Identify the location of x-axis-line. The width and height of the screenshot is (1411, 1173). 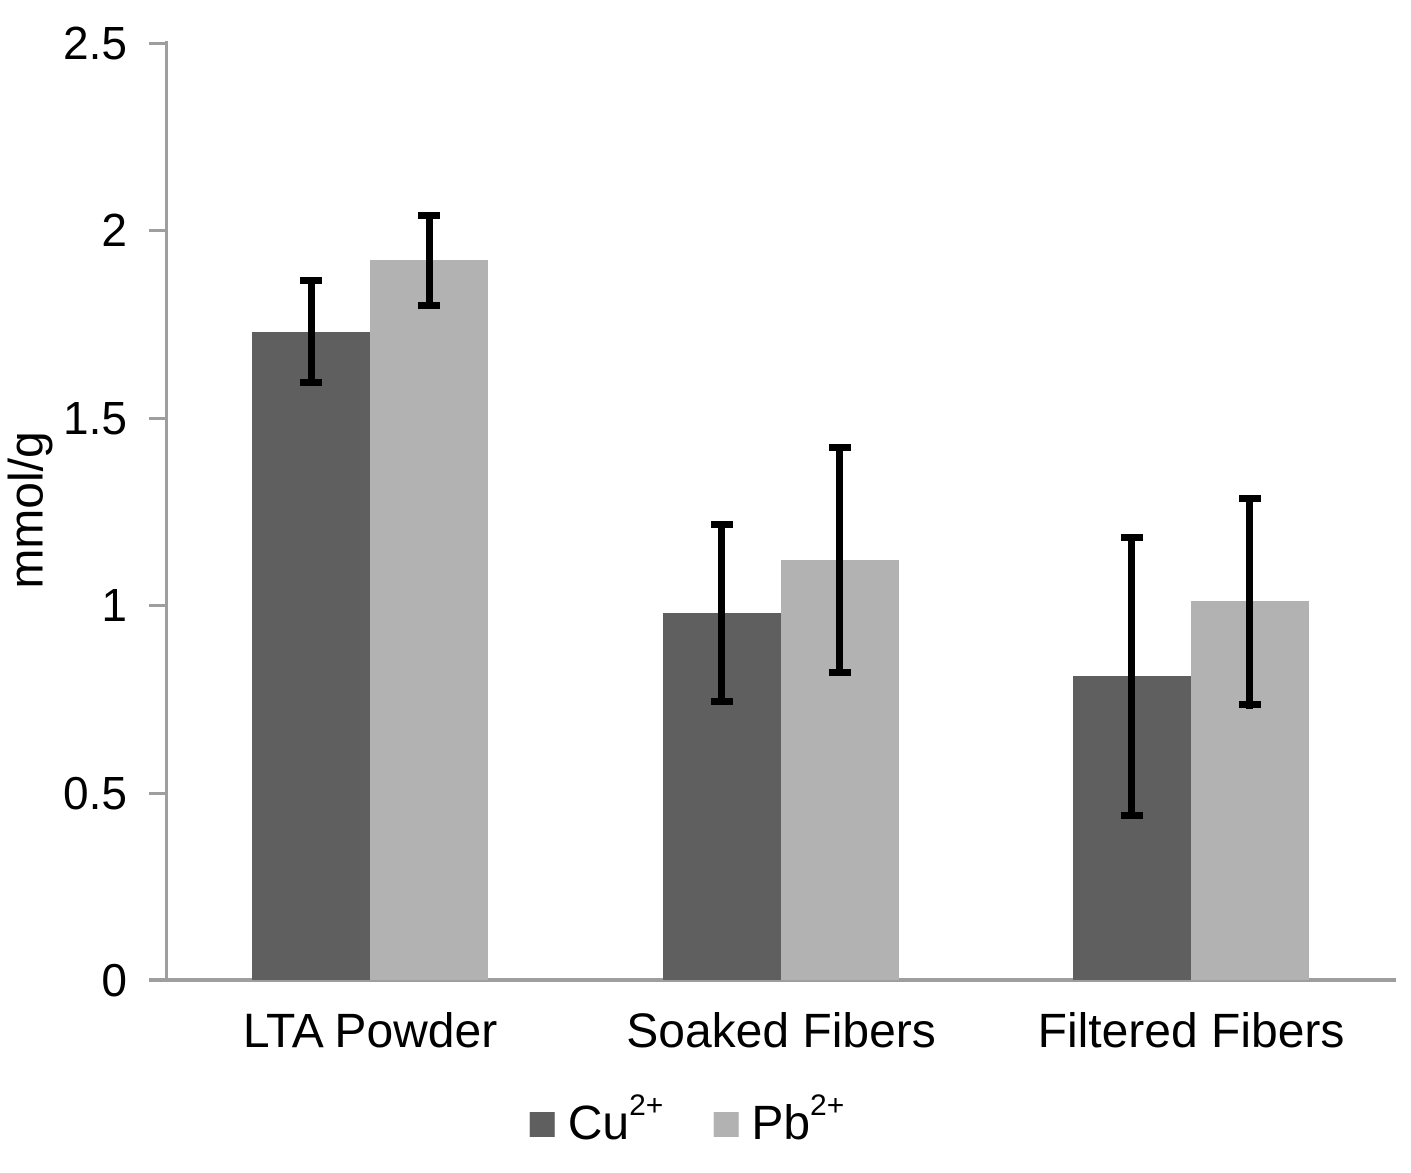
(772, 980).